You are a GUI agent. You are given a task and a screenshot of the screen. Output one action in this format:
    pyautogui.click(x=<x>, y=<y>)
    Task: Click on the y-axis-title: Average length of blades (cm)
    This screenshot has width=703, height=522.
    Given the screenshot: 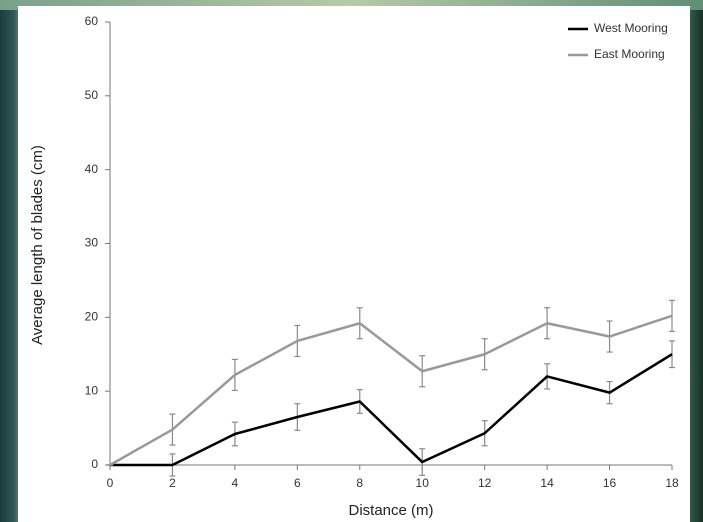 What is the action you would take?
    pyautogui.click(x=37, y=245)
    